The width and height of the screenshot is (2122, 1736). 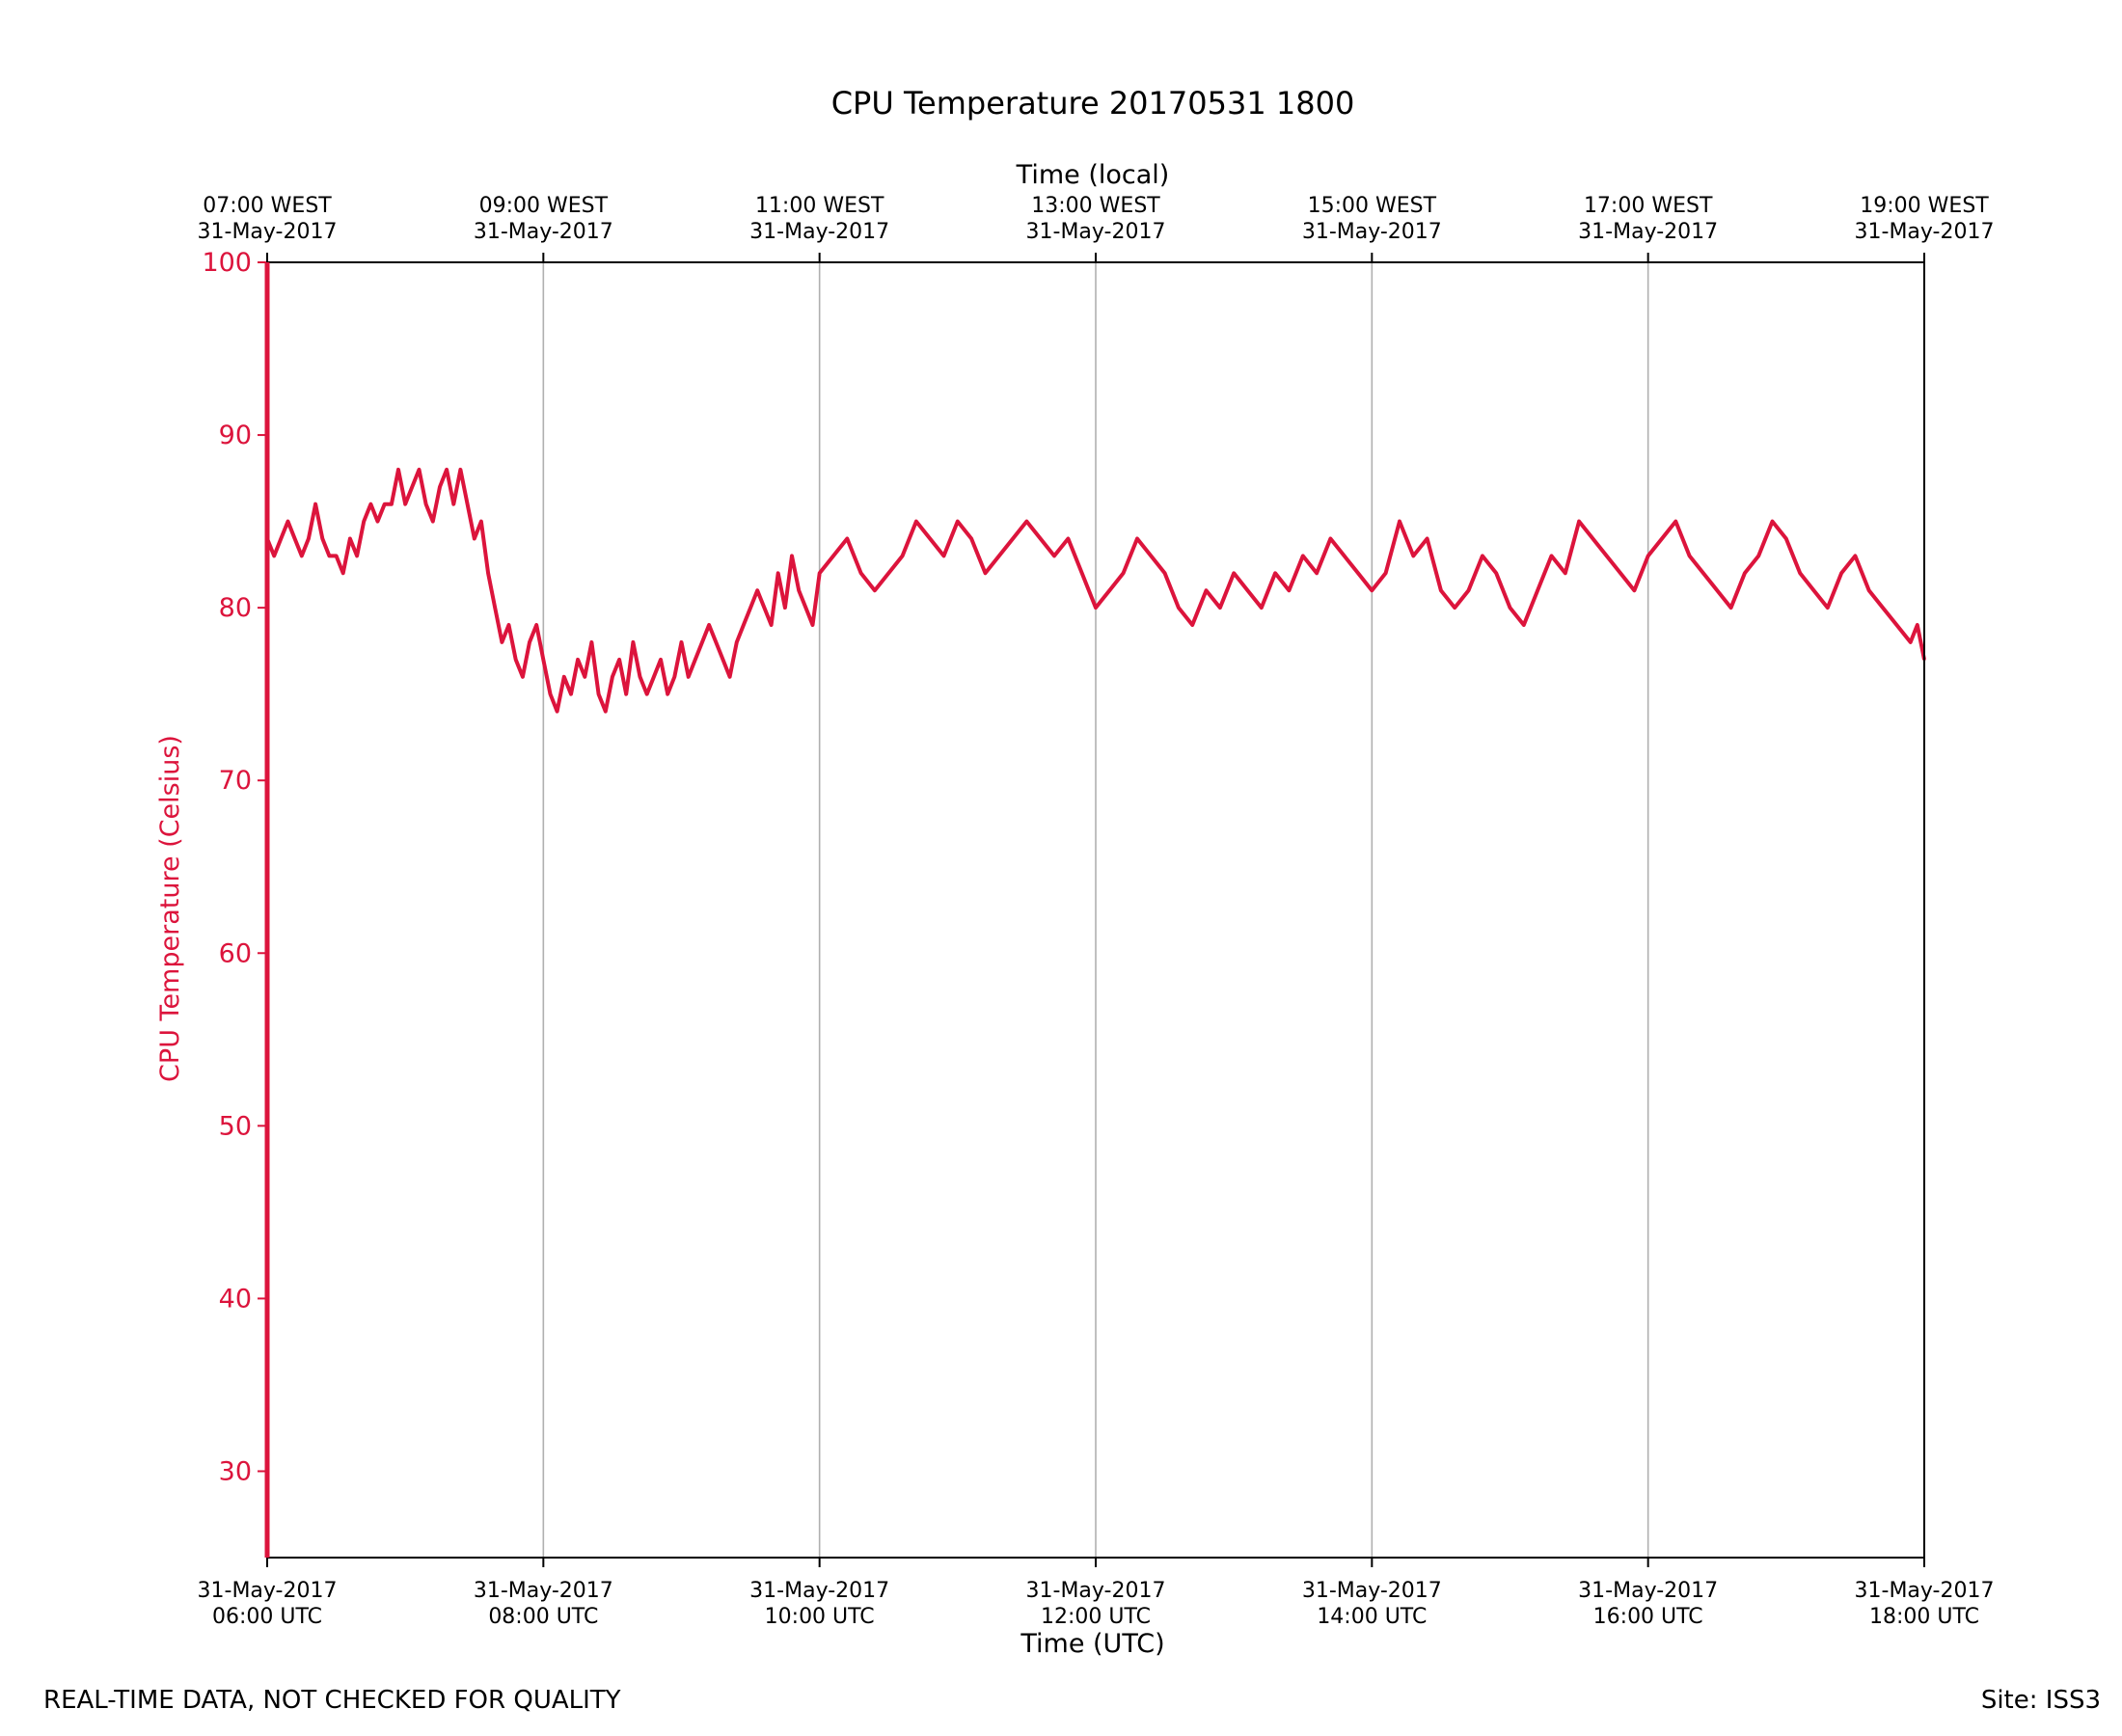 What do you see at coordinates (1092, 1644) in the screenshot?
I see `x-axis-bottom-label: Time (UTC)` at bounding box center [1092, 1644].